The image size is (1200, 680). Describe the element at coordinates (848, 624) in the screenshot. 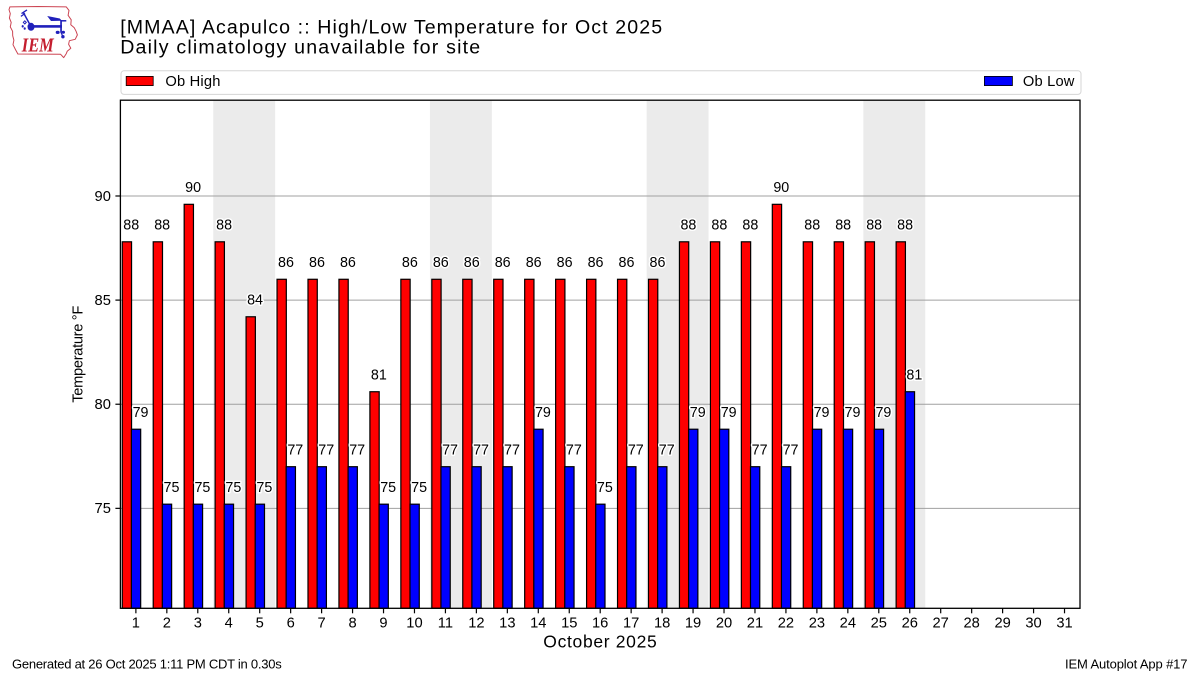

I see `svg-text: 24` at that location.